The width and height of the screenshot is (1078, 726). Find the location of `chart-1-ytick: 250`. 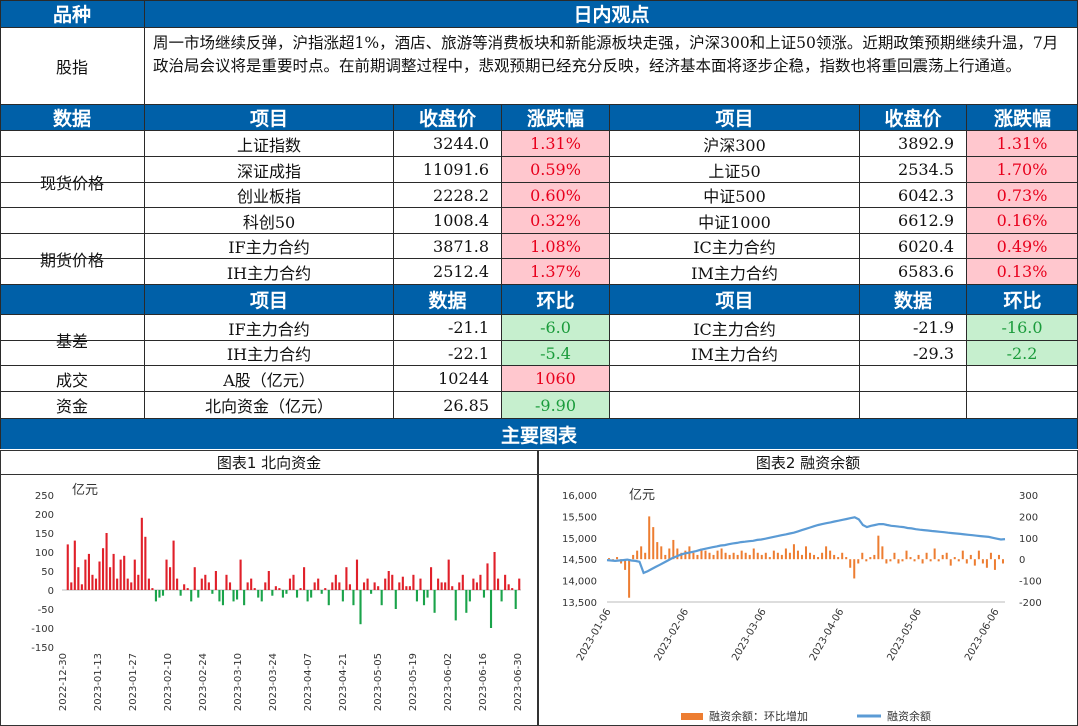

chart-1-ytick: 250 is located at coordinates (44, 496).